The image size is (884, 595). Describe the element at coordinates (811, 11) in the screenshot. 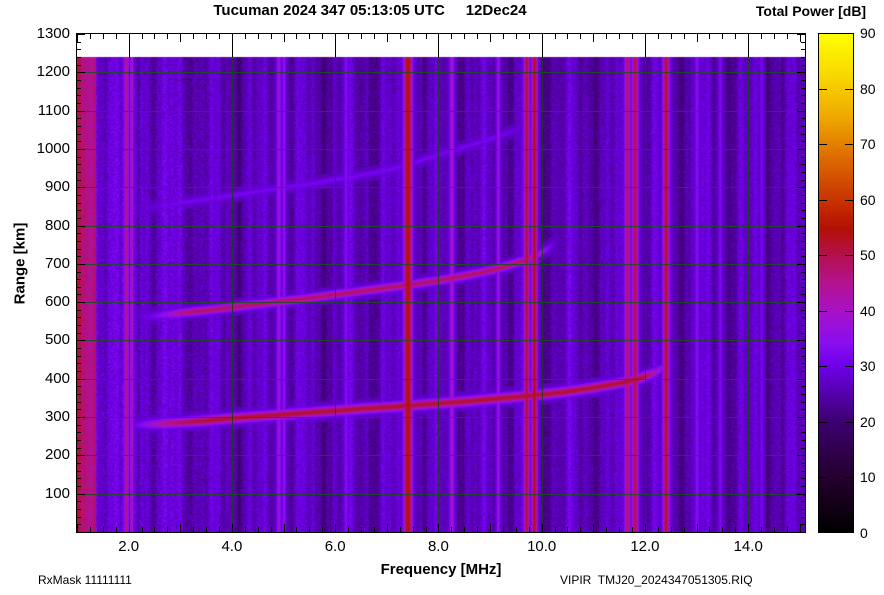

I see `colorbar-title: Total Power [dB]` at that location.